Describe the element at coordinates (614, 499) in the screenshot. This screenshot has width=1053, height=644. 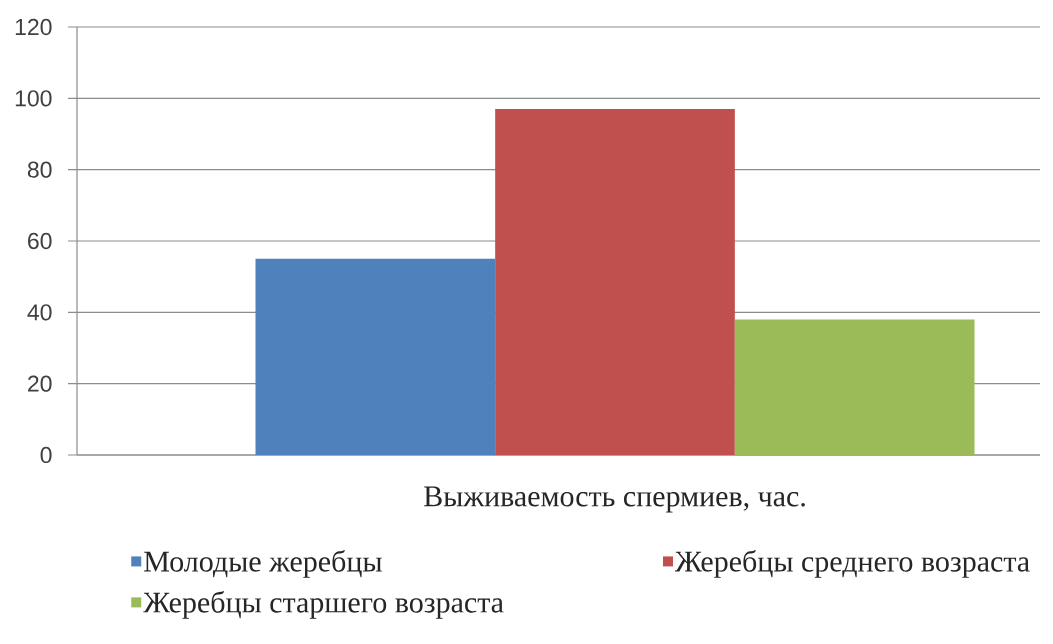
I see `x-tick-label: Выживаемость спермиев, час.` at that location.